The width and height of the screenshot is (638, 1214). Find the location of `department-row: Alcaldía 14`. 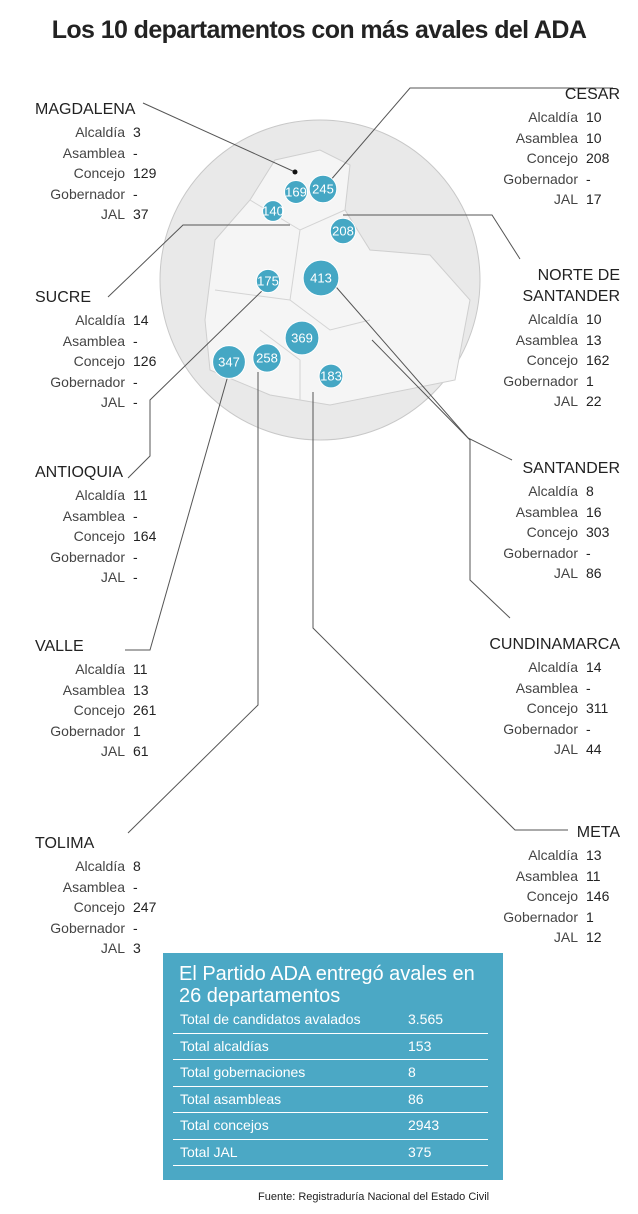

department-row: Alcaldía 14 is located at coordinates (91, 320).